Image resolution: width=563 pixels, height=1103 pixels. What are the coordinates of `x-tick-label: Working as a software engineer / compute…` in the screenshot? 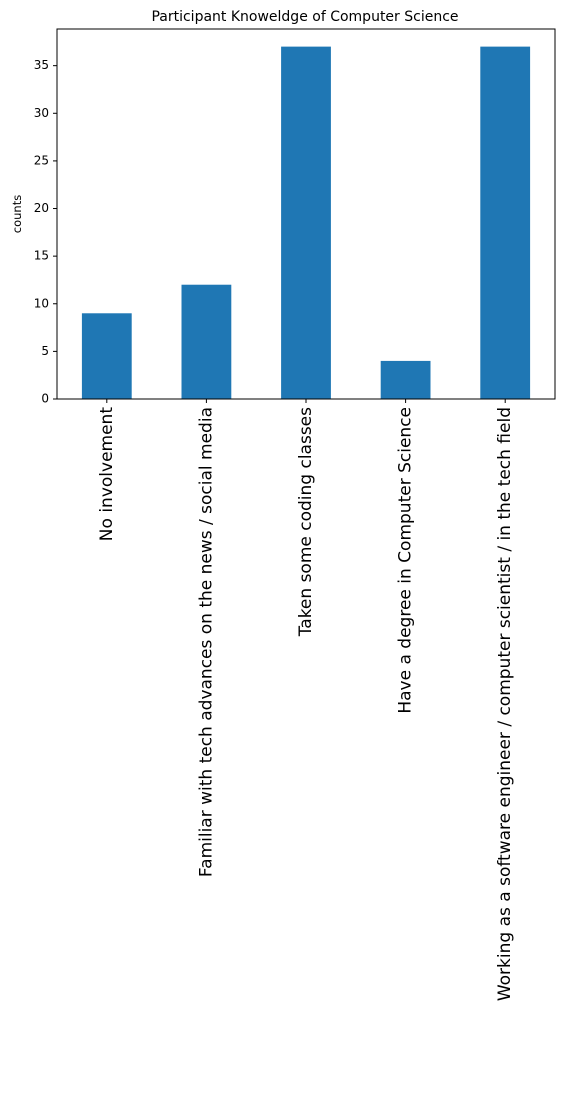 It's located at (505, 704).